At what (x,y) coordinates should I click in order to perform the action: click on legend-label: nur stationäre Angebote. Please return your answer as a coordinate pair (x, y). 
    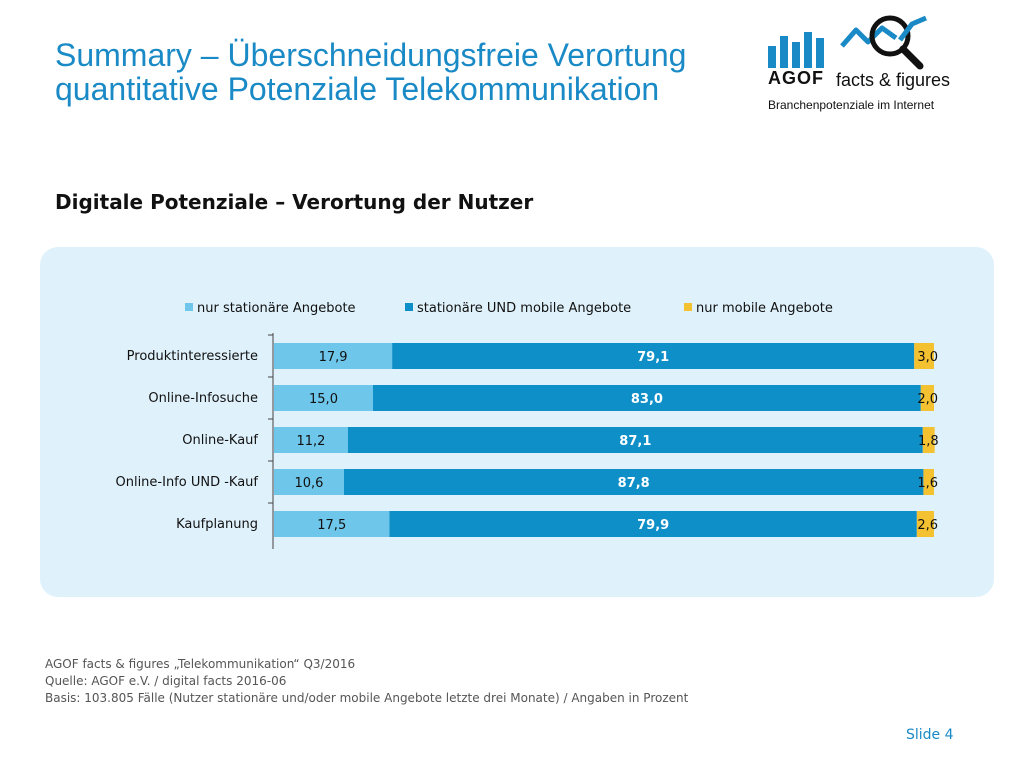
    Looking at the image, I should click on (276, 308).